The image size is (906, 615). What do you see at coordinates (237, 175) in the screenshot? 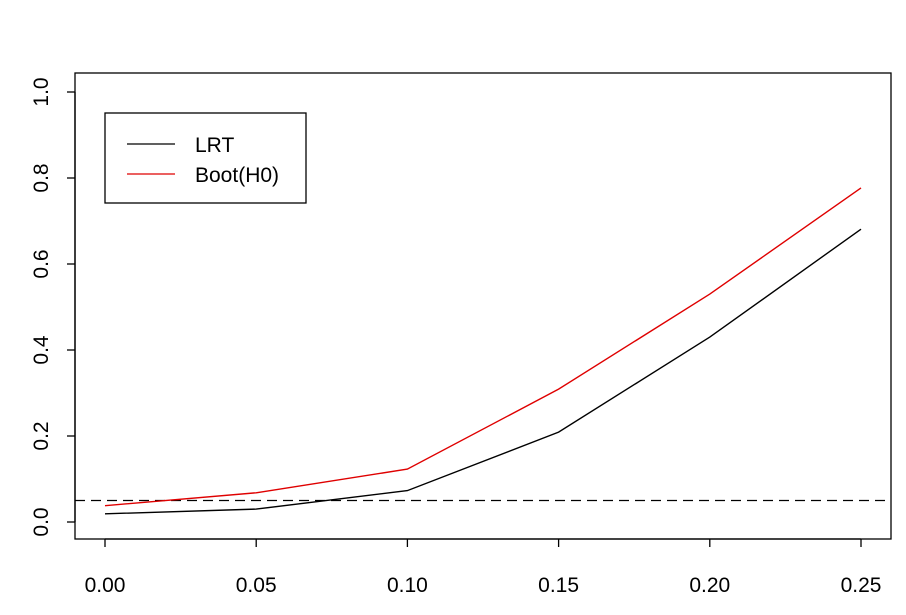
I see `legend-label-boot: Boot(H0)` at bounding box center [237, 175].